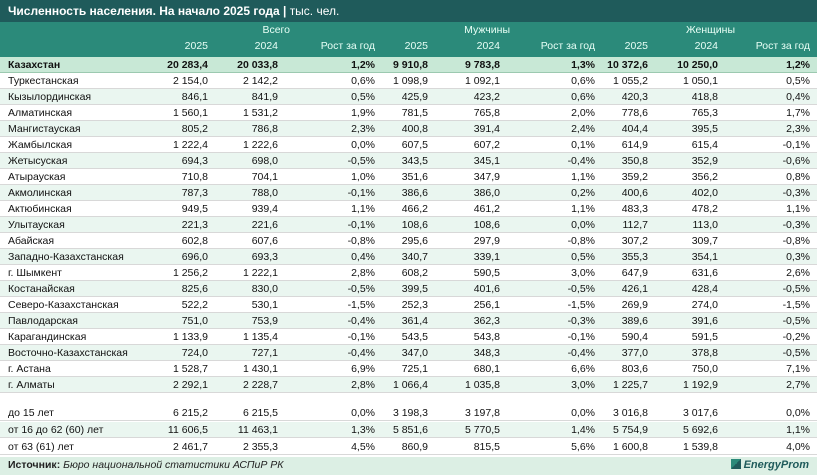  Describe the element at coordinates (363, 65) in the screenshot. I see `value-cell: 1,2%` at that location.